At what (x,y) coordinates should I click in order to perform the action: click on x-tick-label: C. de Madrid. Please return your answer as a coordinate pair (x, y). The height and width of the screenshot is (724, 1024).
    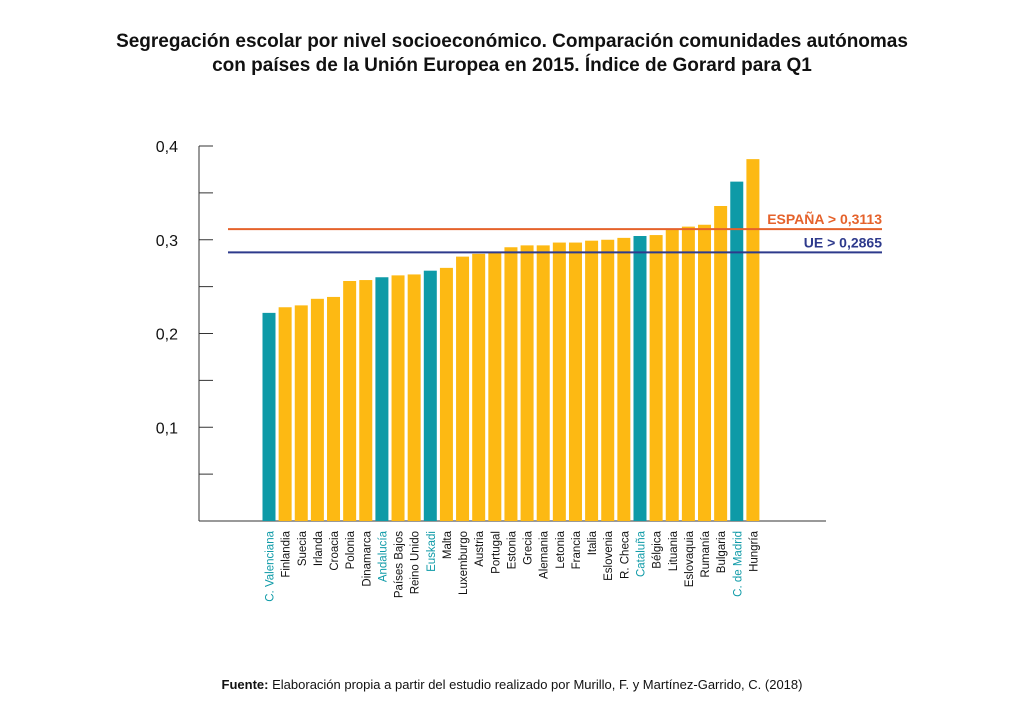
    Looking at the image, I should click on (738, 564).